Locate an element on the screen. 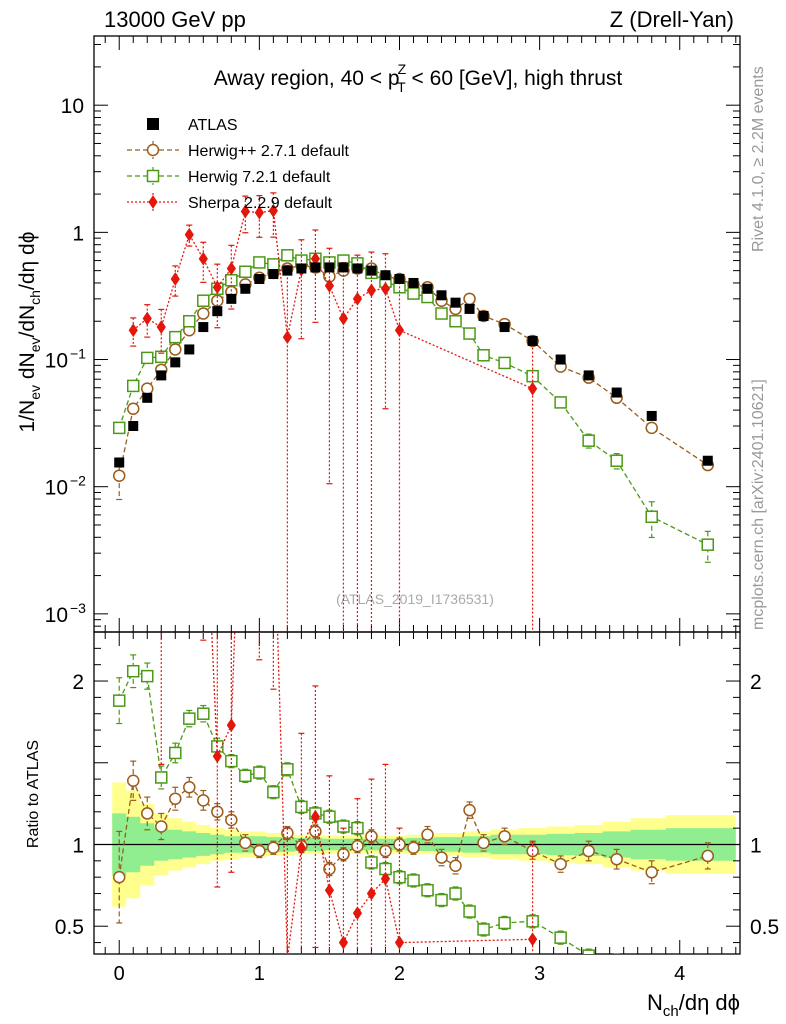  ratio-y-axis-label: Ratio to ATLAS is located at coordinates (33, 794).